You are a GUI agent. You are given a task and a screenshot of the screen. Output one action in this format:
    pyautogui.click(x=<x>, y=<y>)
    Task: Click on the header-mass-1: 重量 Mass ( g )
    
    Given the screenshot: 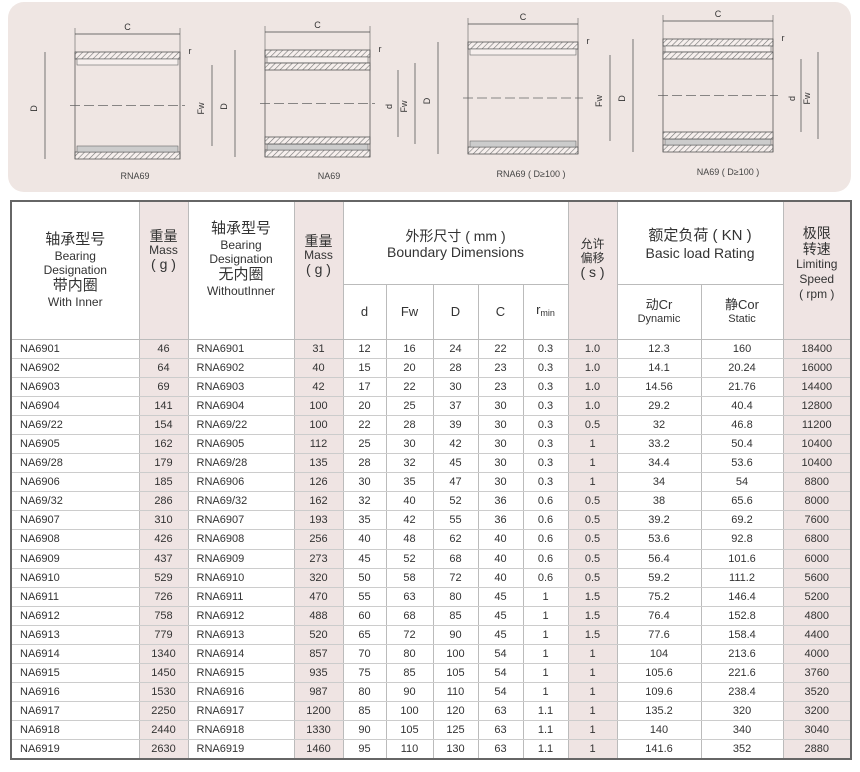 What is the action you would take?
    pyautogui.click(x=163, y=270)
    